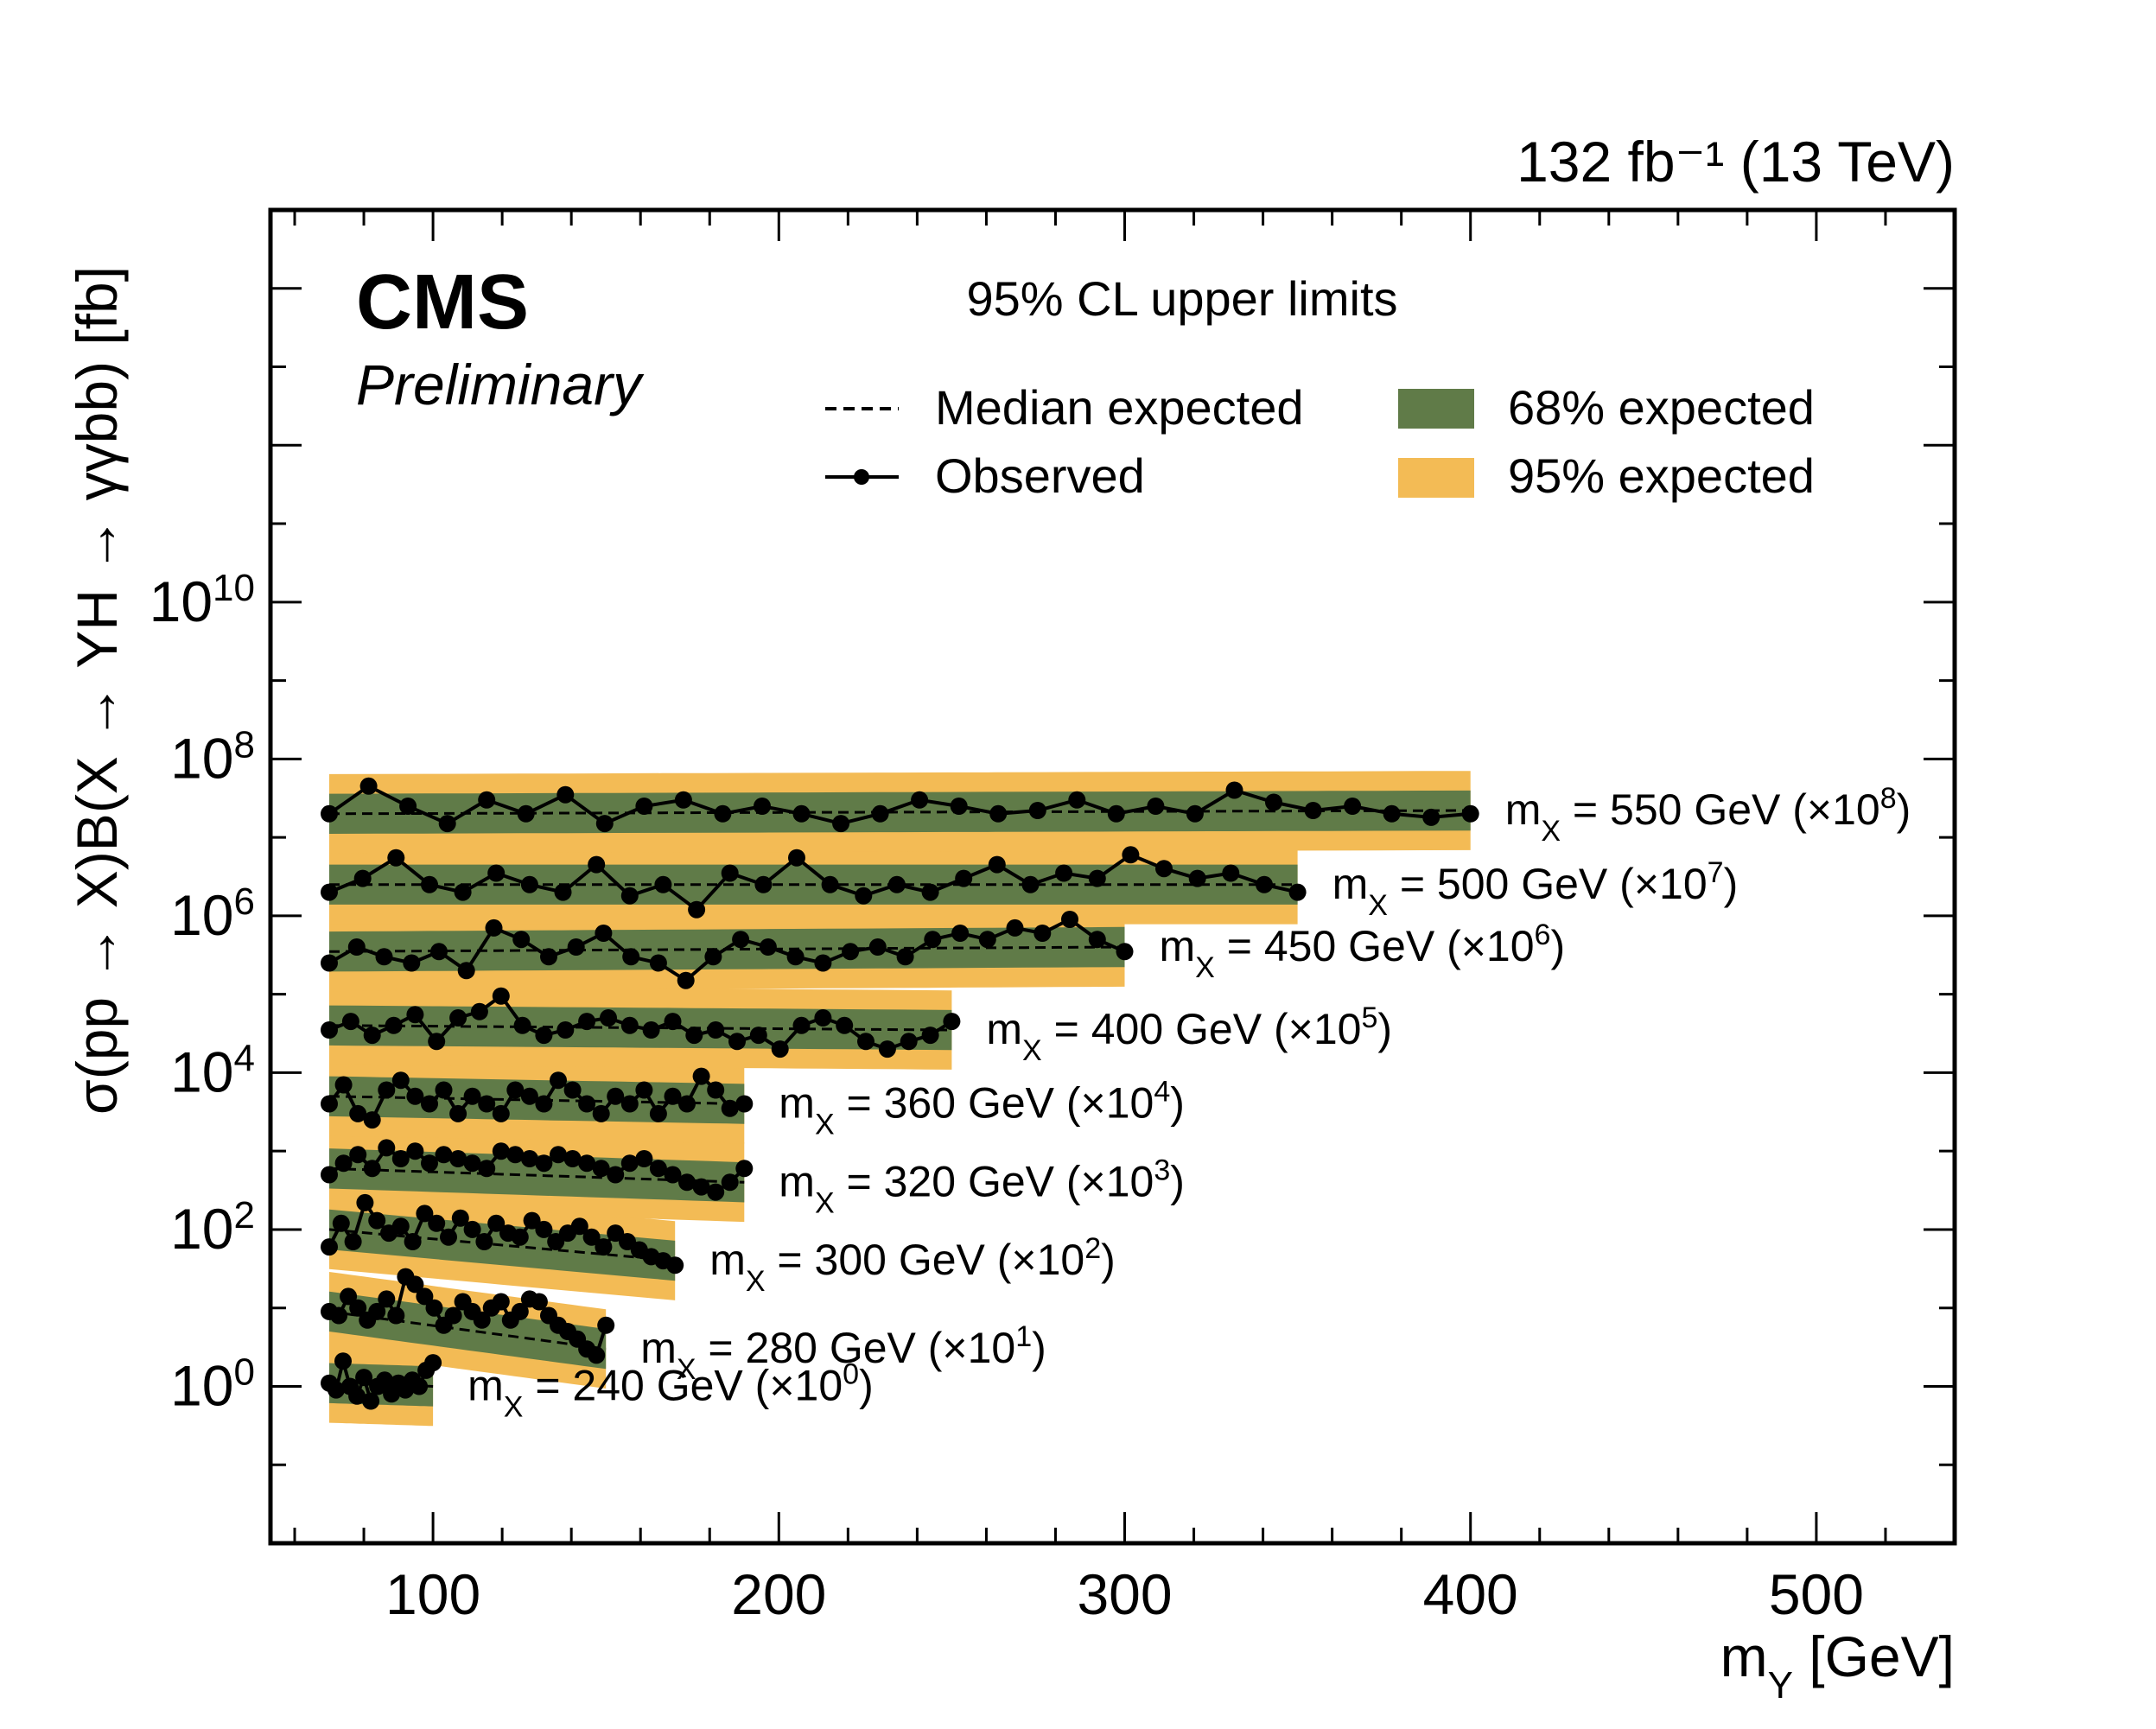  What do you see at coordinates (212, 1227) in the screenshot?
I see `y-tick-label: 102` at bounding box center [212, 1227].